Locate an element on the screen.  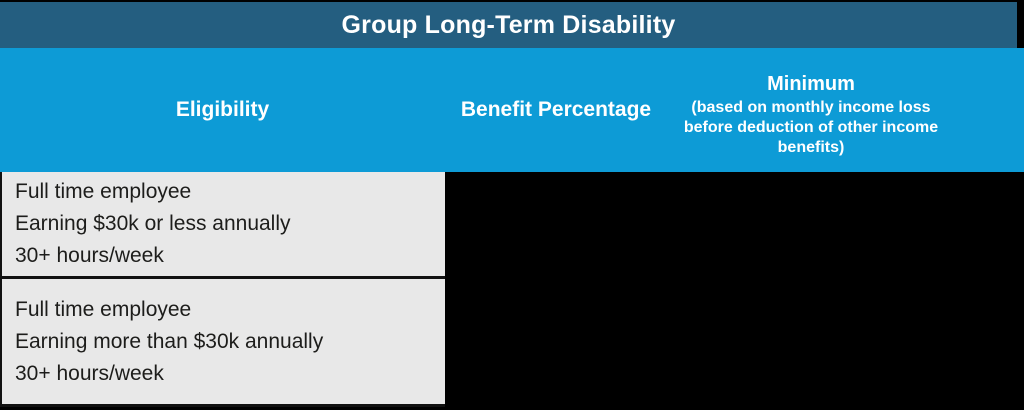
table-title-bar: Group Long-Term Disability is located at coordinates (508, 25).